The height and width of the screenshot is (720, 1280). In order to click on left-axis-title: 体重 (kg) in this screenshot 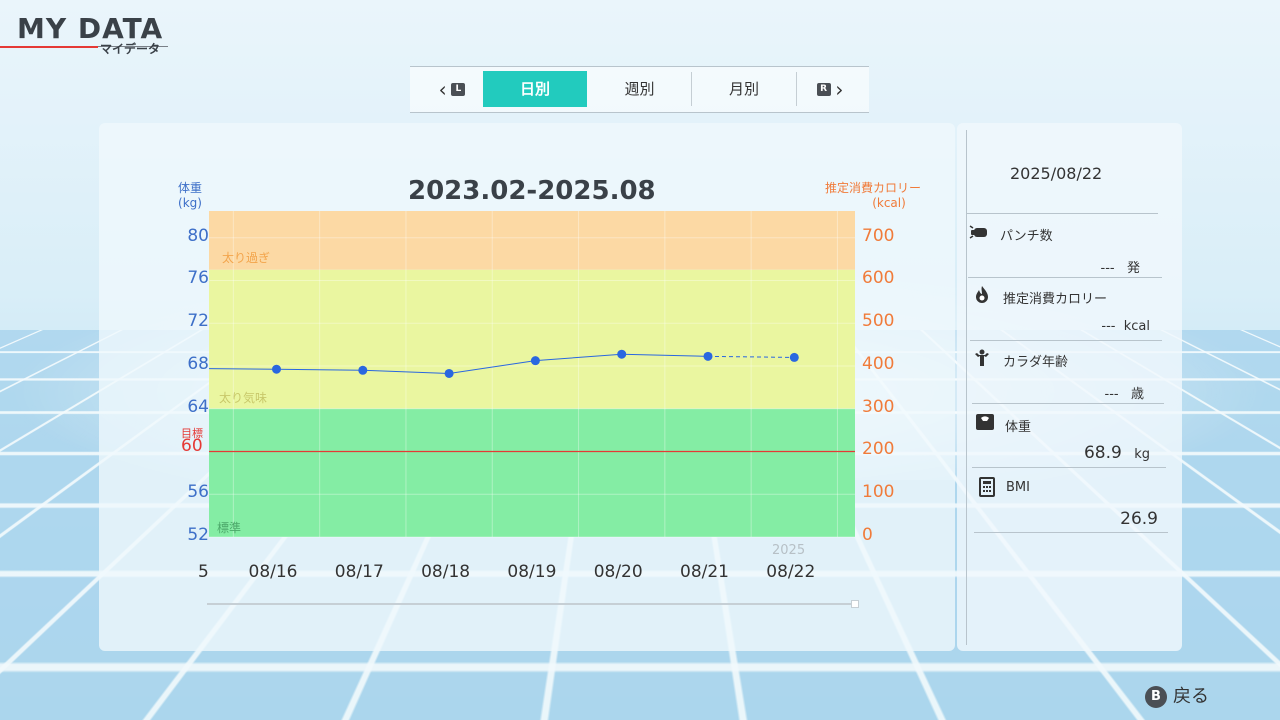, I will do `click(190, 195)`.